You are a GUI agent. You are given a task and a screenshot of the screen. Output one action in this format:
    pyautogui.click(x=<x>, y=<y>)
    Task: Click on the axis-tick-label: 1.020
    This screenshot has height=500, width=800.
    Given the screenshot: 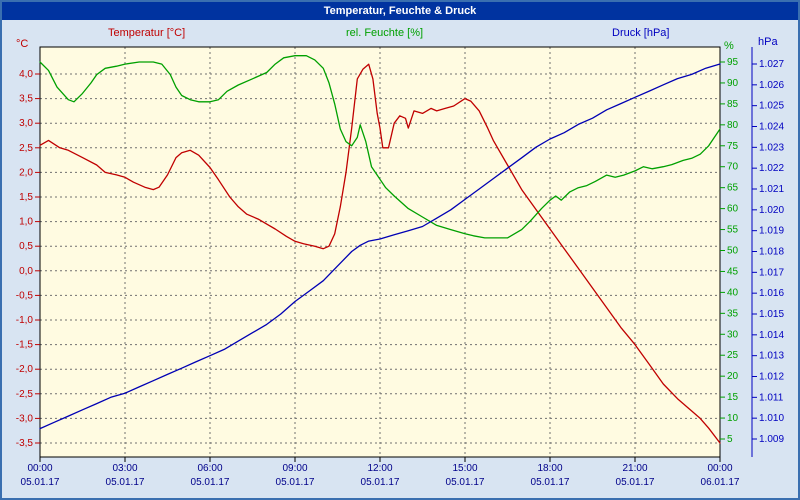 What is the action you would take?
    pyautogui.click(x=771, y=210)
    